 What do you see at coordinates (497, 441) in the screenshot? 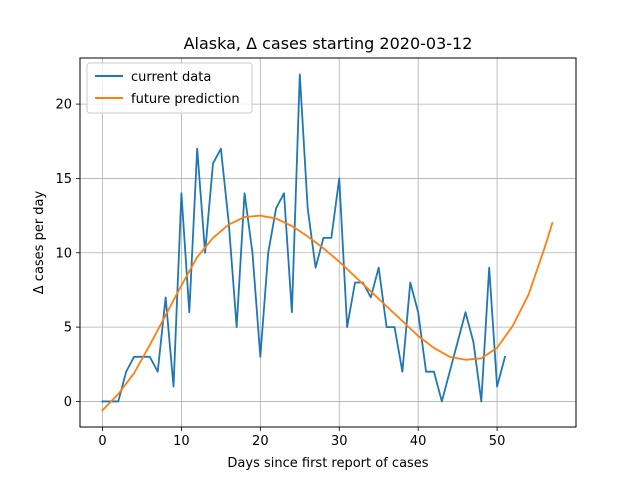
I see `x-tick-label: 50` at bounding box center [497, 441].